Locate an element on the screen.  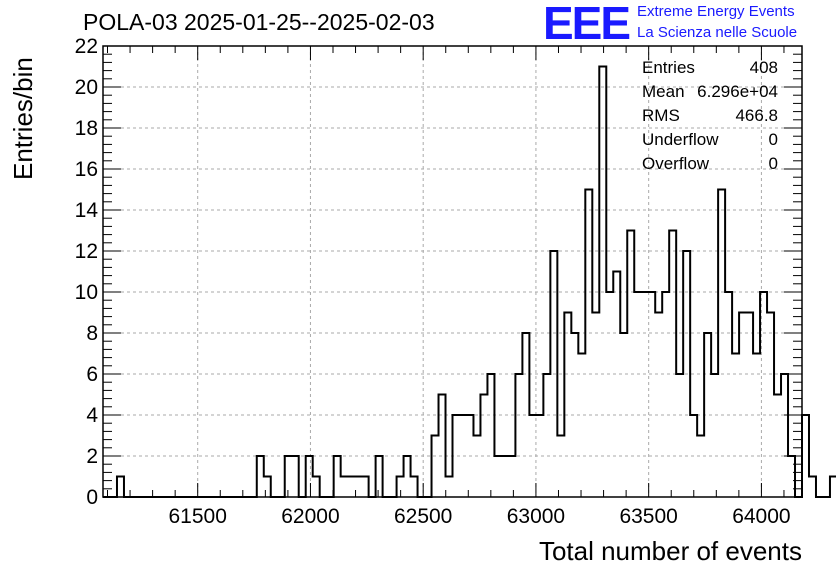
y-tick-label: 10 is located at coordinates (86, 292).